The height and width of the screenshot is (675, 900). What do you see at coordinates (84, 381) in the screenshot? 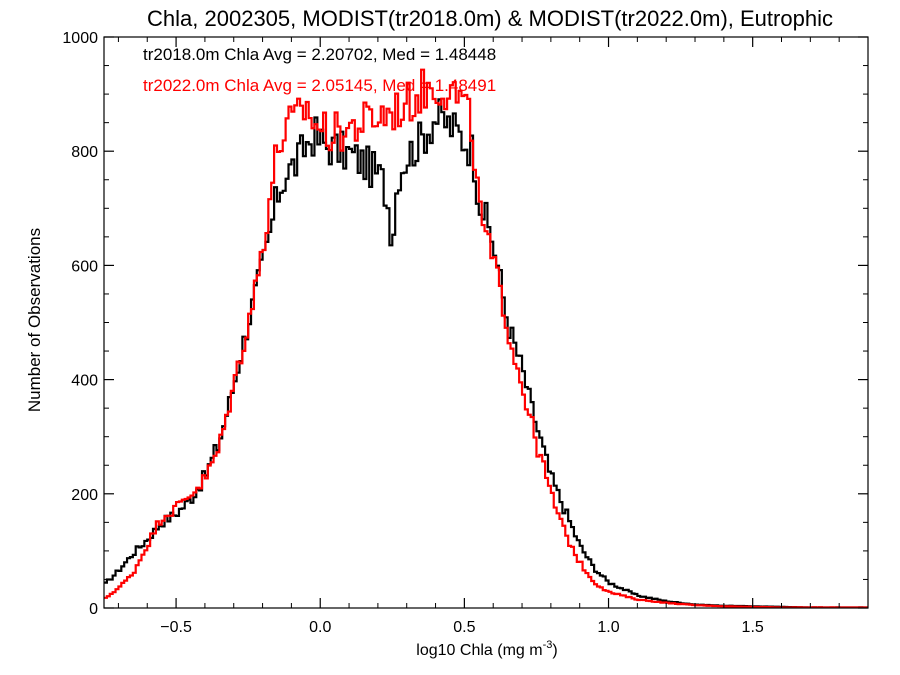
I see `y-tick-label: 400` at bounding box center [84, 381].